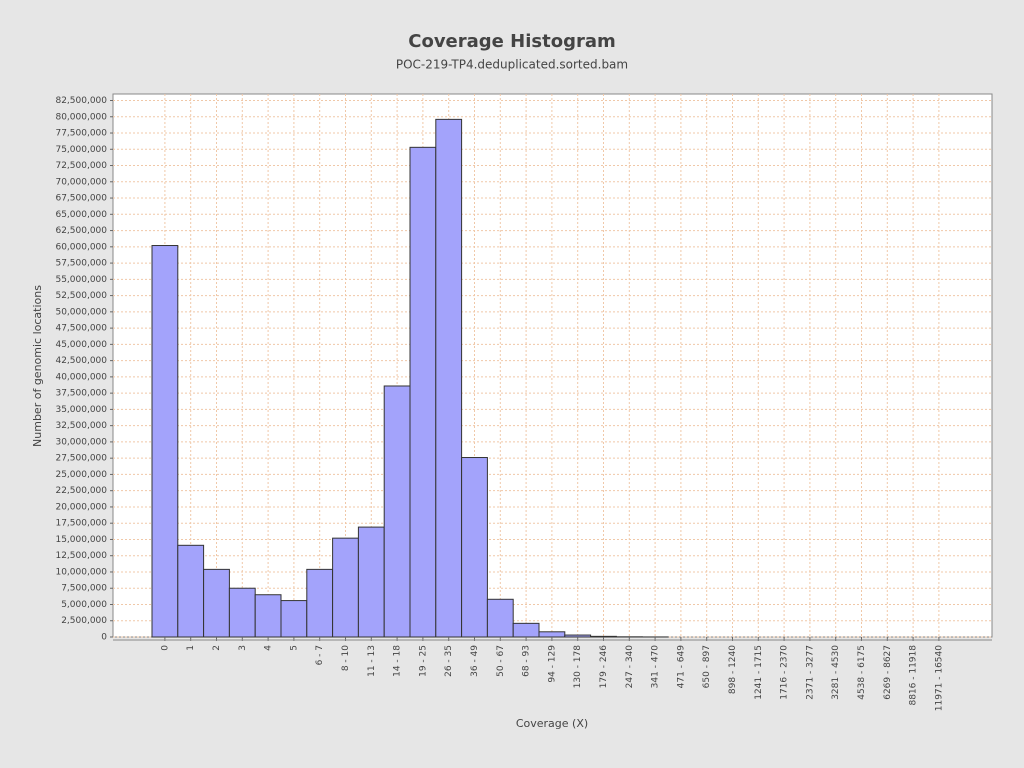  Describe the element at coordinates (81, 572) in the screenshot. I see `y-tick-label: 10,000,000` at that location.